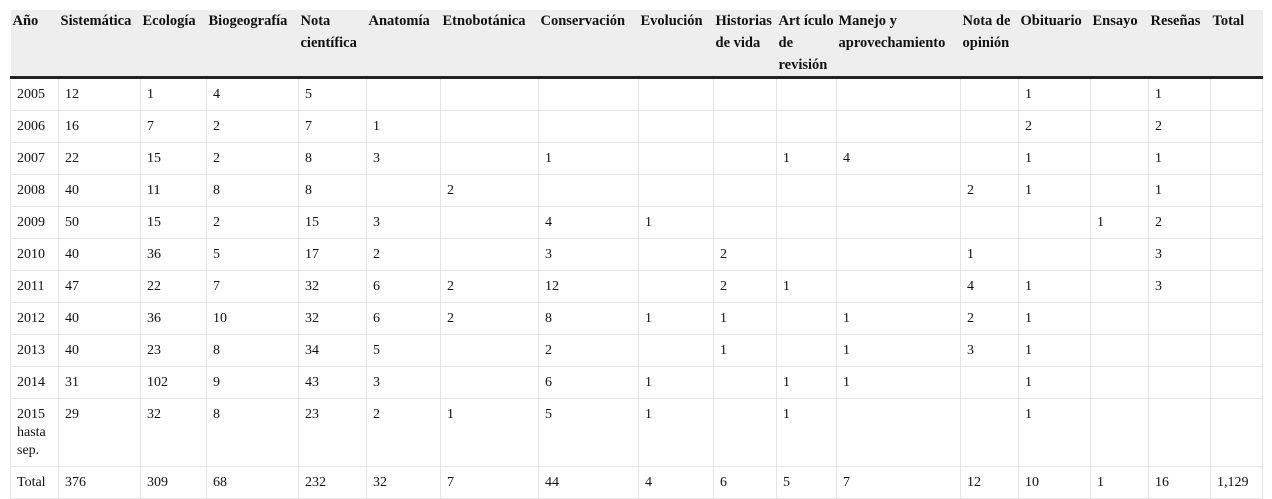 This screenshot has height=499, width=1272. Describe the element at coordinates (1054, 482) in the screenshot. I see `table-cell: 10` at that location.